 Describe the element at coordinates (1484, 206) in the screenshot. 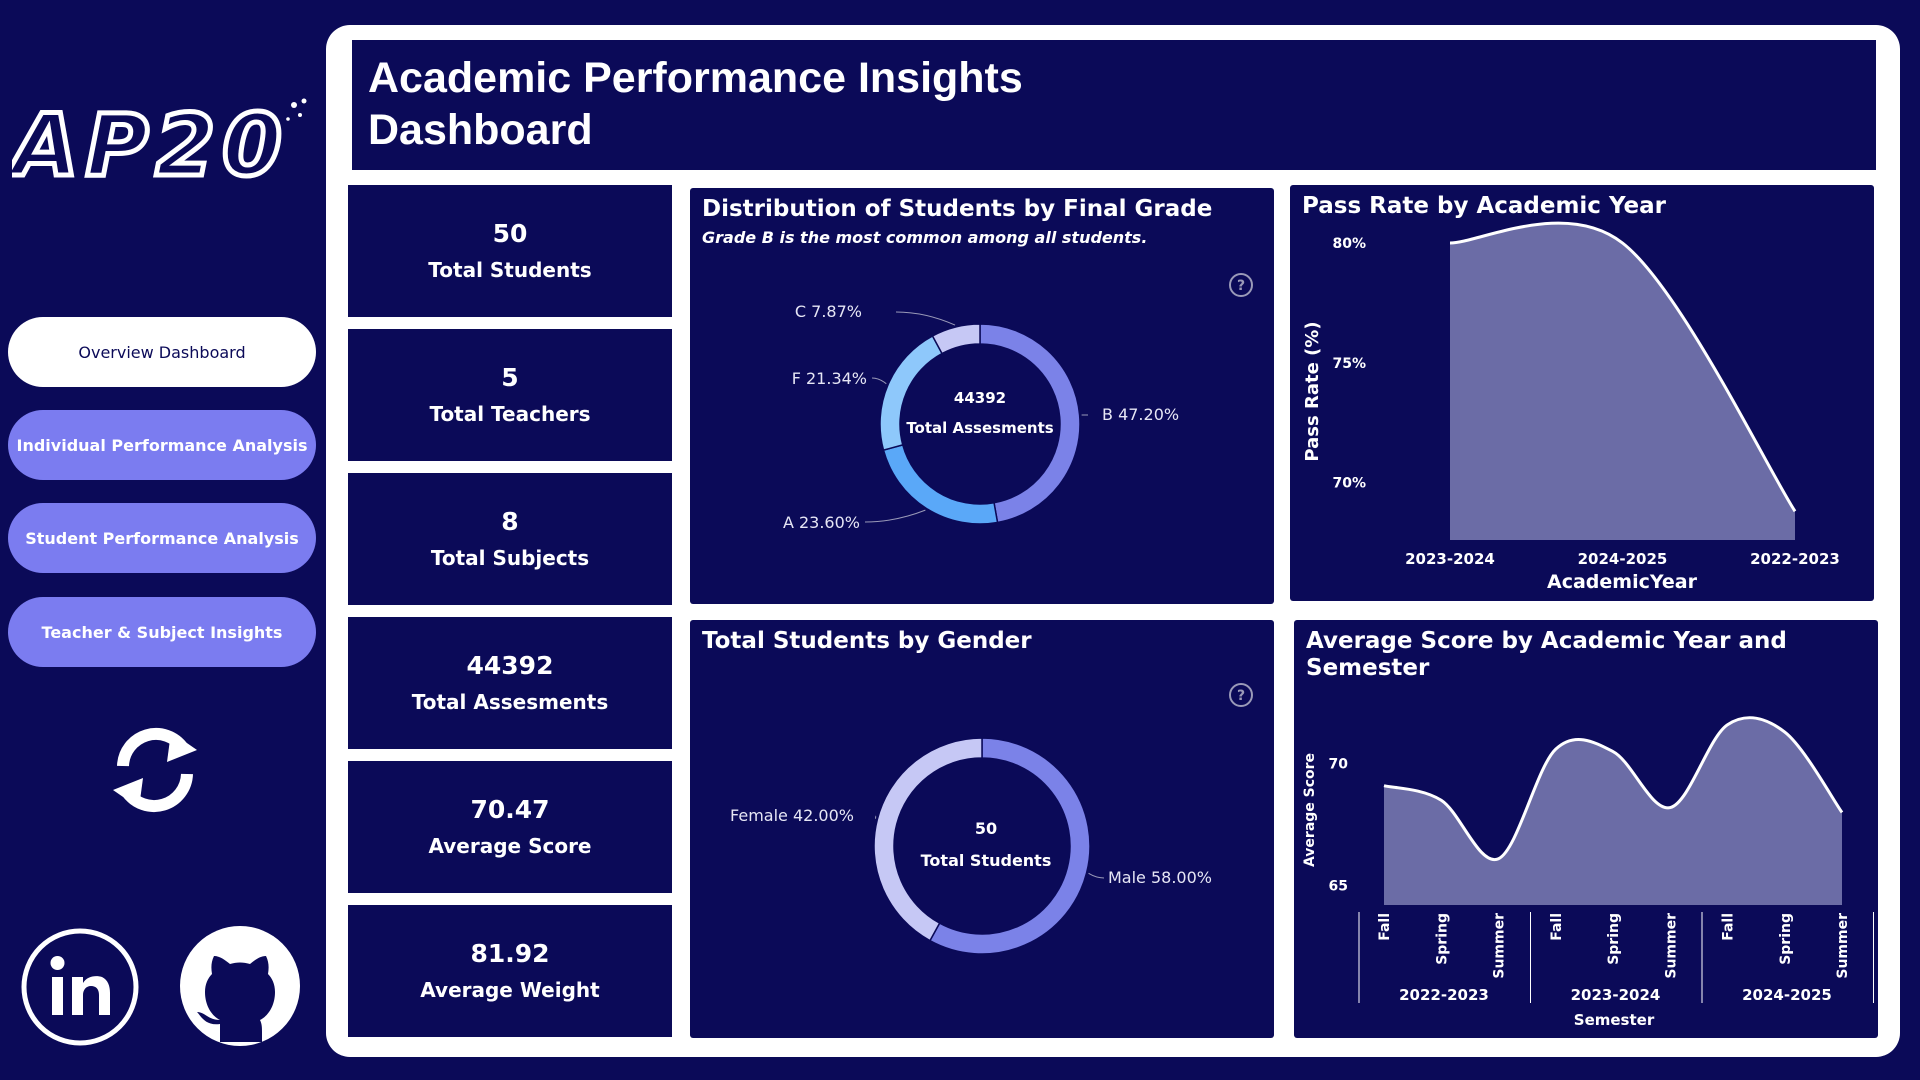

I see `card-title: Pass Rate by Academic Year` at that location.